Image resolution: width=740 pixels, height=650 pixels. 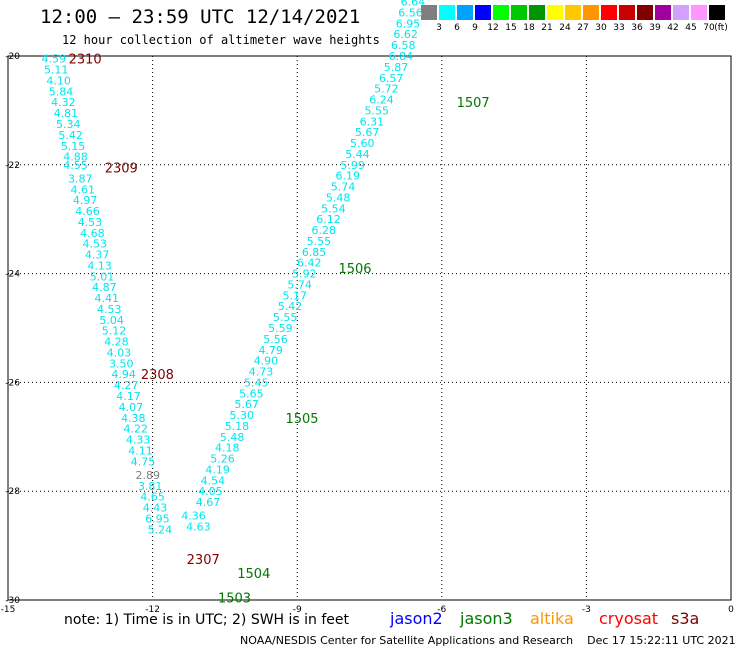 What do you see at coordinates (333, 208) in the screenshot?
I see `swh-value: 5.54` at bounding box center [333, 208].